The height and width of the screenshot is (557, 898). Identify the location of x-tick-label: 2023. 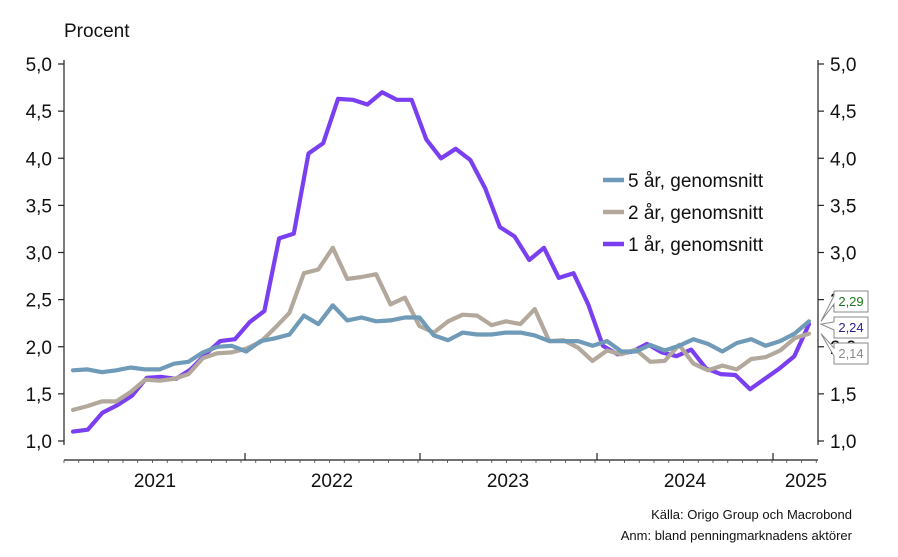
(508, 481).